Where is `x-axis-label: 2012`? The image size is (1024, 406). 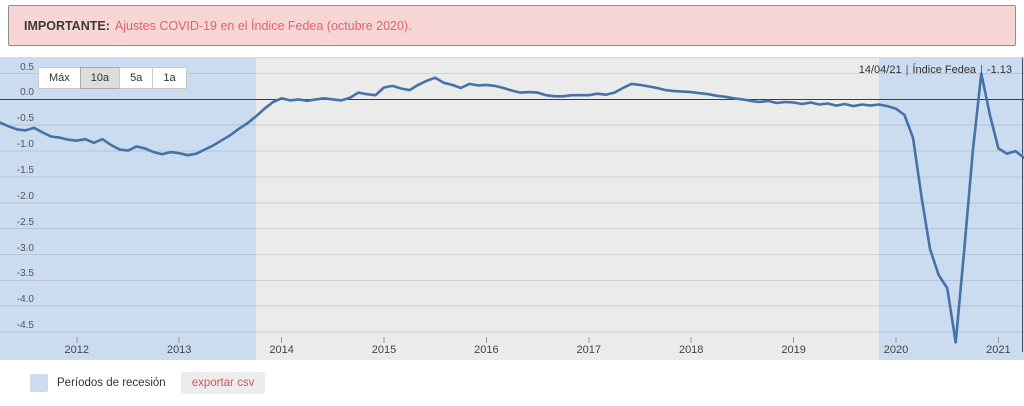
x-axis-label: 2012 is located at coordinates (77, 350).